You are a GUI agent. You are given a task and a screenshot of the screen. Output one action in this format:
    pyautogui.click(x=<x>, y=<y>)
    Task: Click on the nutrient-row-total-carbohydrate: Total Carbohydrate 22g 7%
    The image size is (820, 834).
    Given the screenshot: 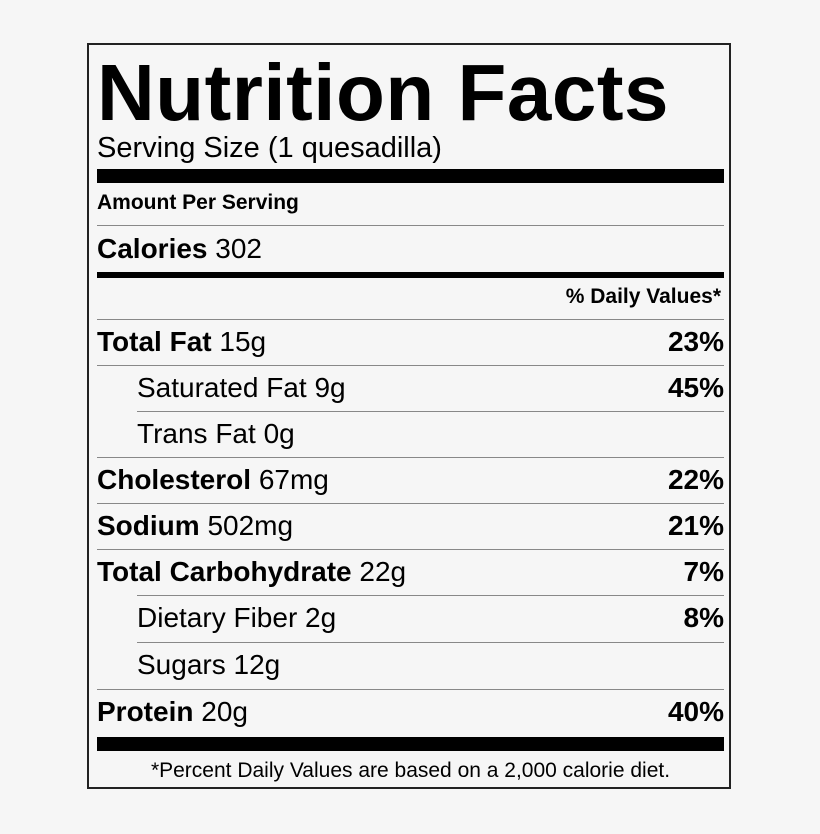 What is the action you would take?
    pyautogui.click(x=410, y=572)
    